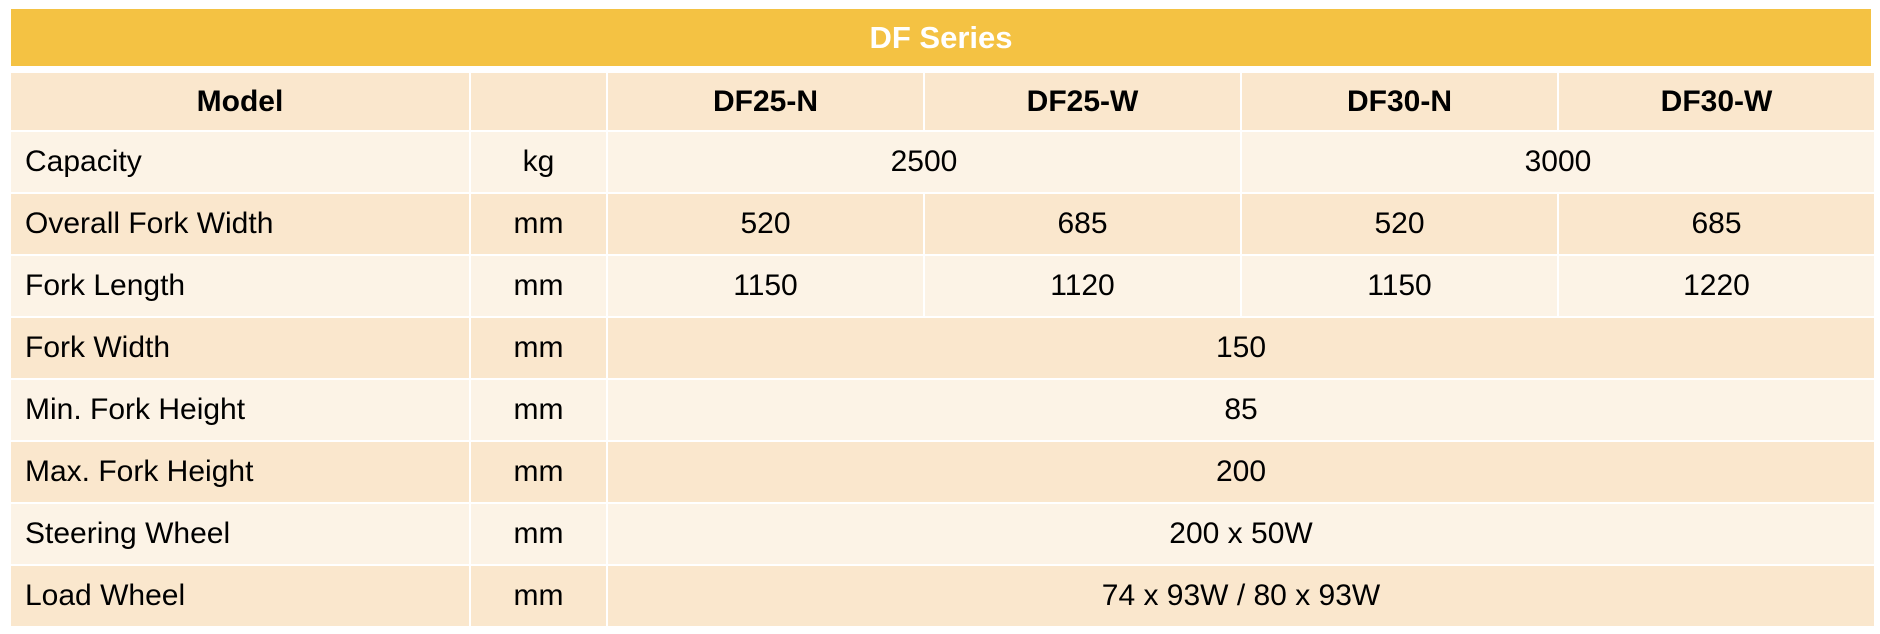  What do you see at coordinates (941, 37) in the screenshot?
I see `table-title: DF Series` at bounding box center [941, 37].